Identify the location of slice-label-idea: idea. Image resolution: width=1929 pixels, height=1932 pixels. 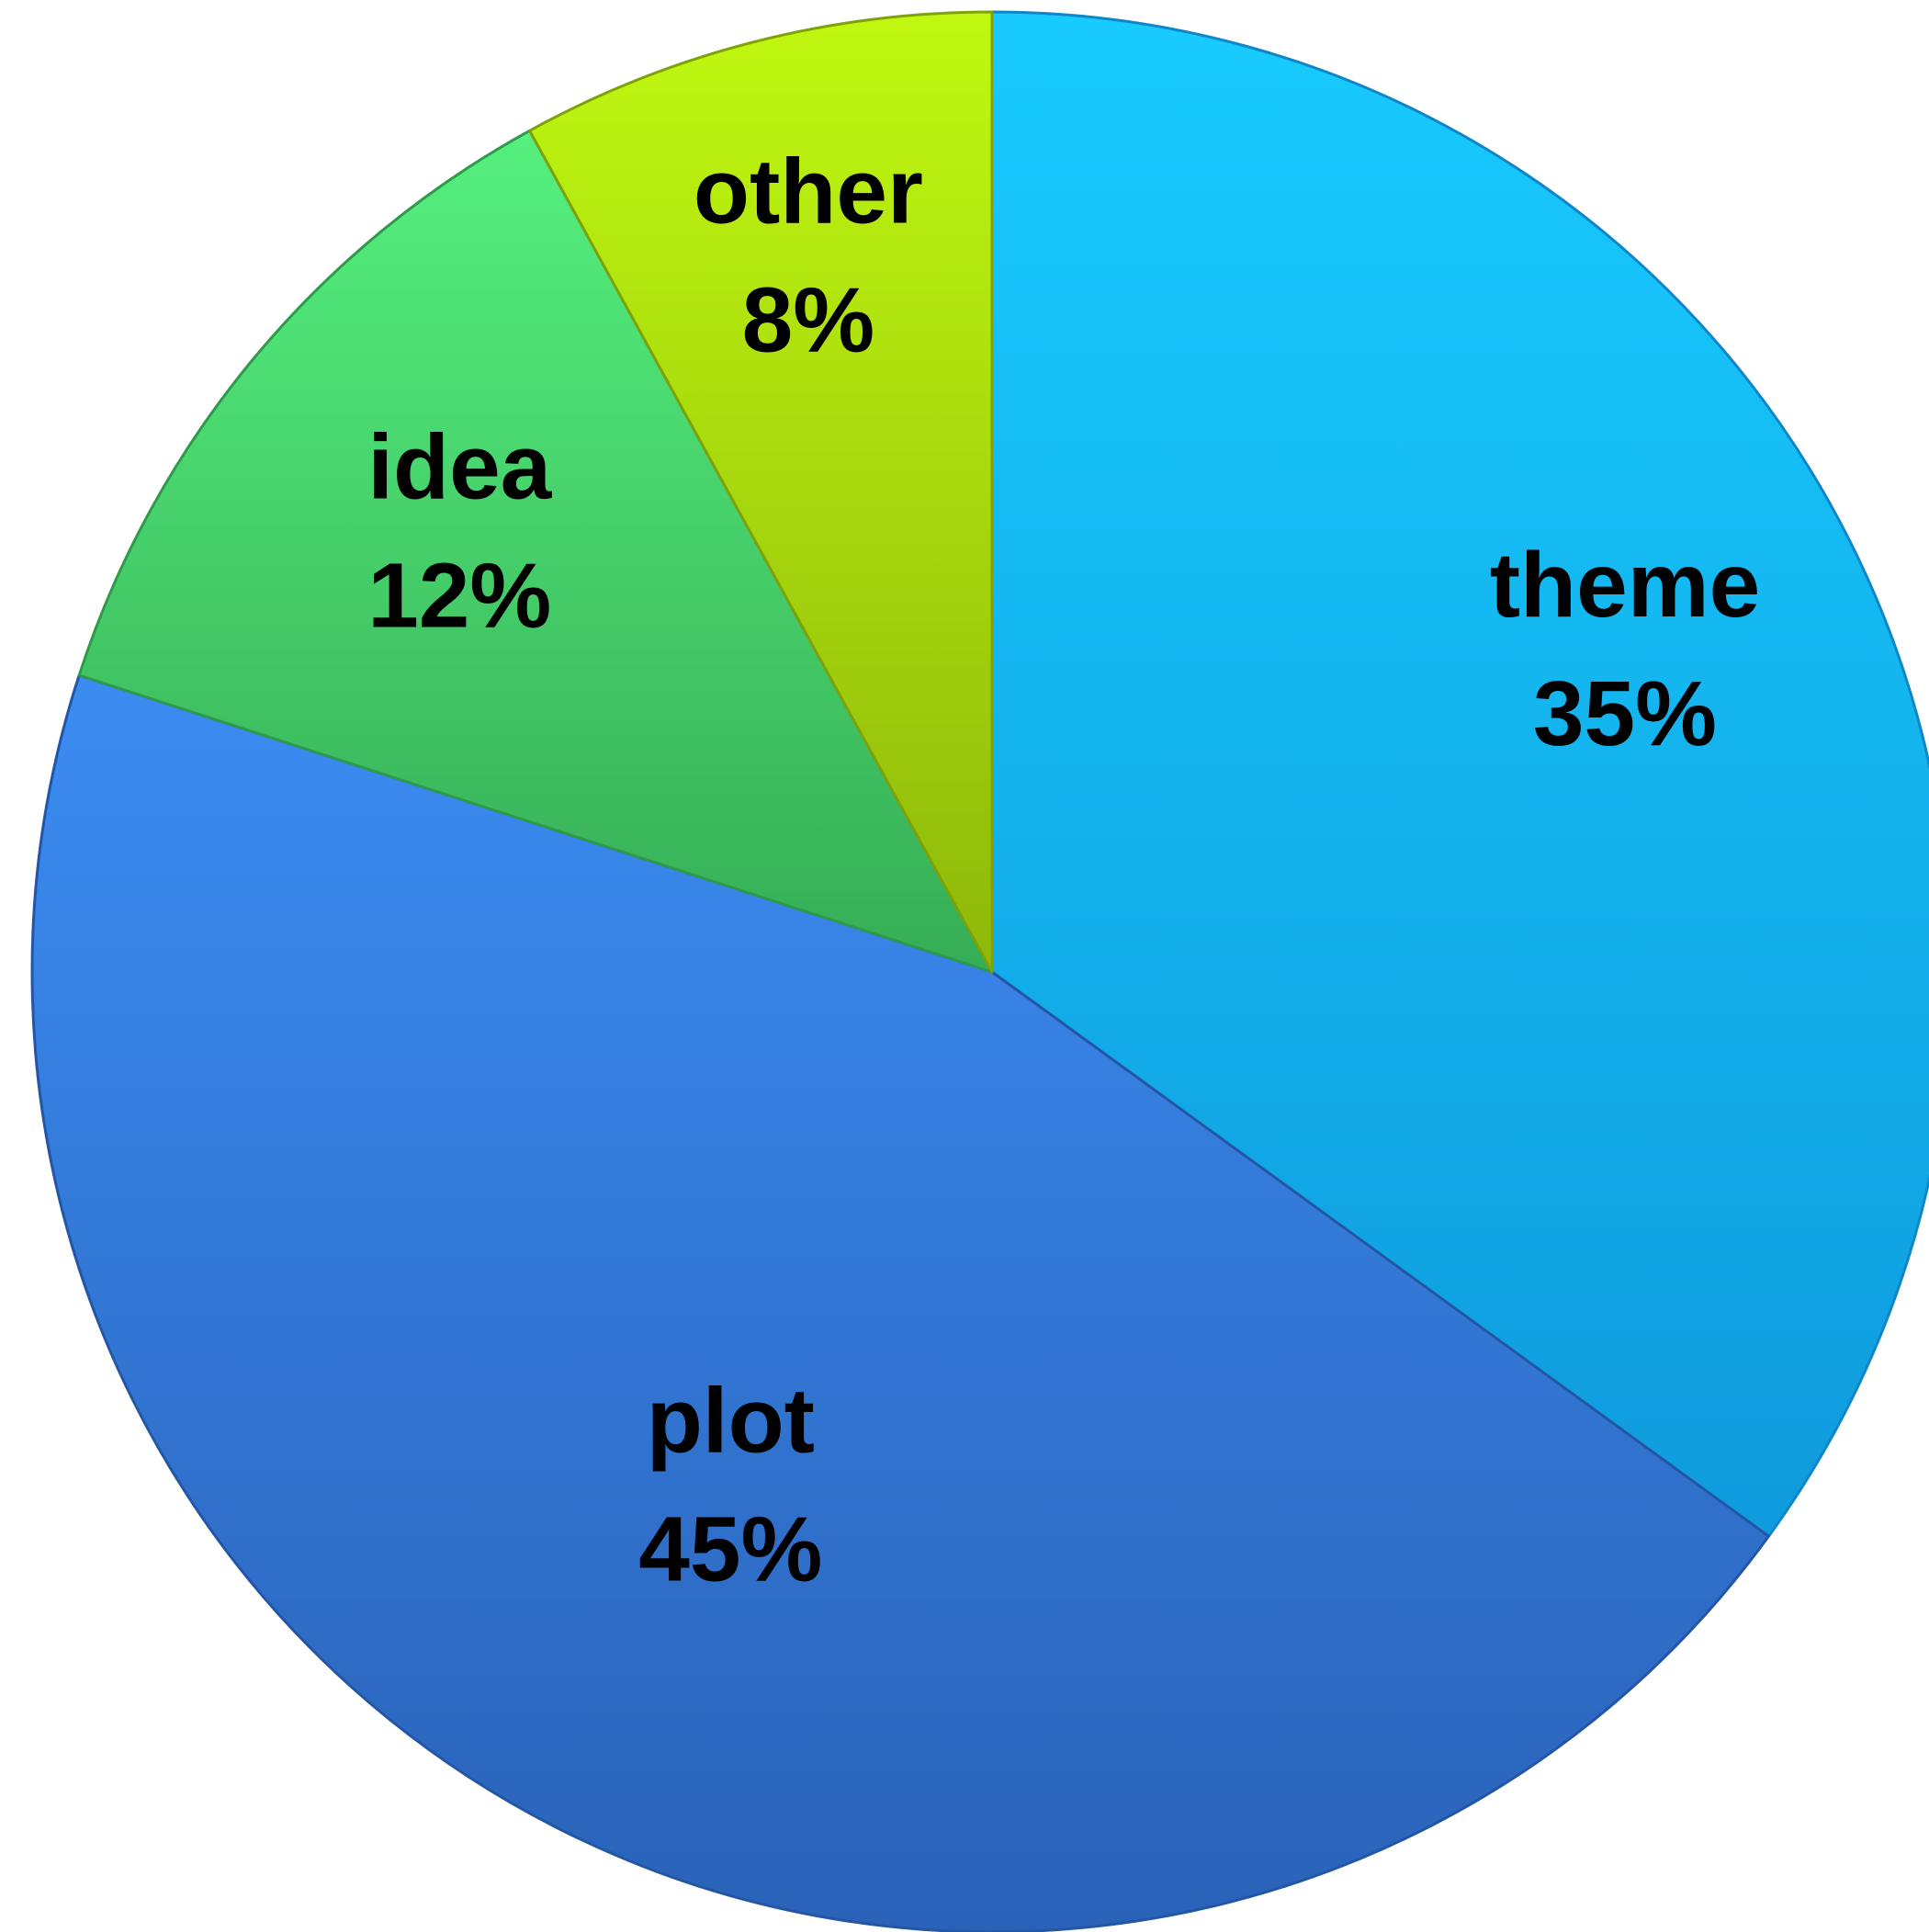
(459, 466).